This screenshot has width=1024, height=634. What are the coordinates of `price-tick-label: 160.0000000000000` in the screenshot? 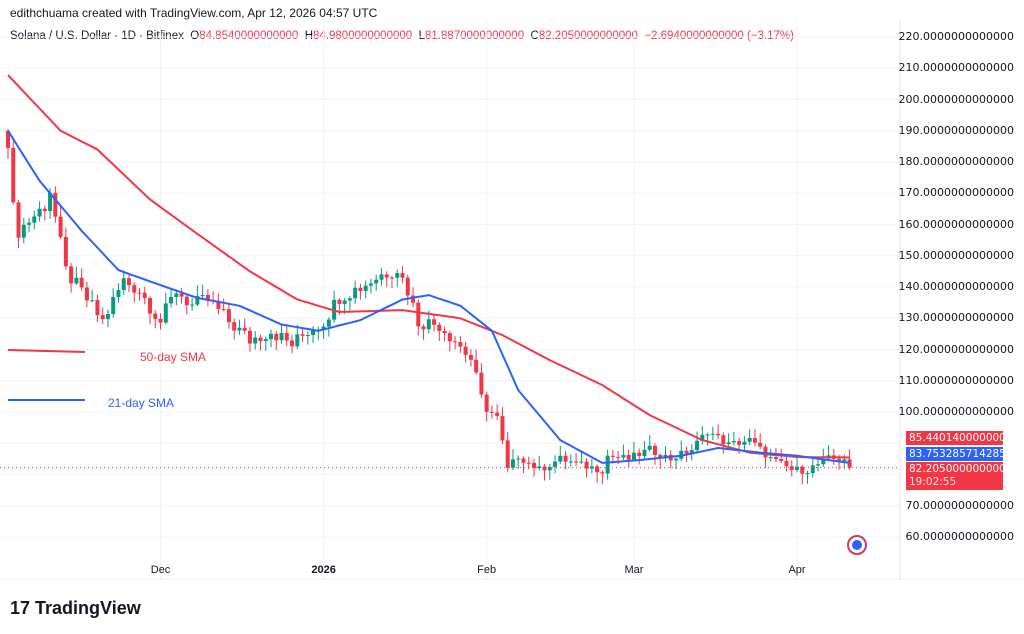 It's located at (956, 224).